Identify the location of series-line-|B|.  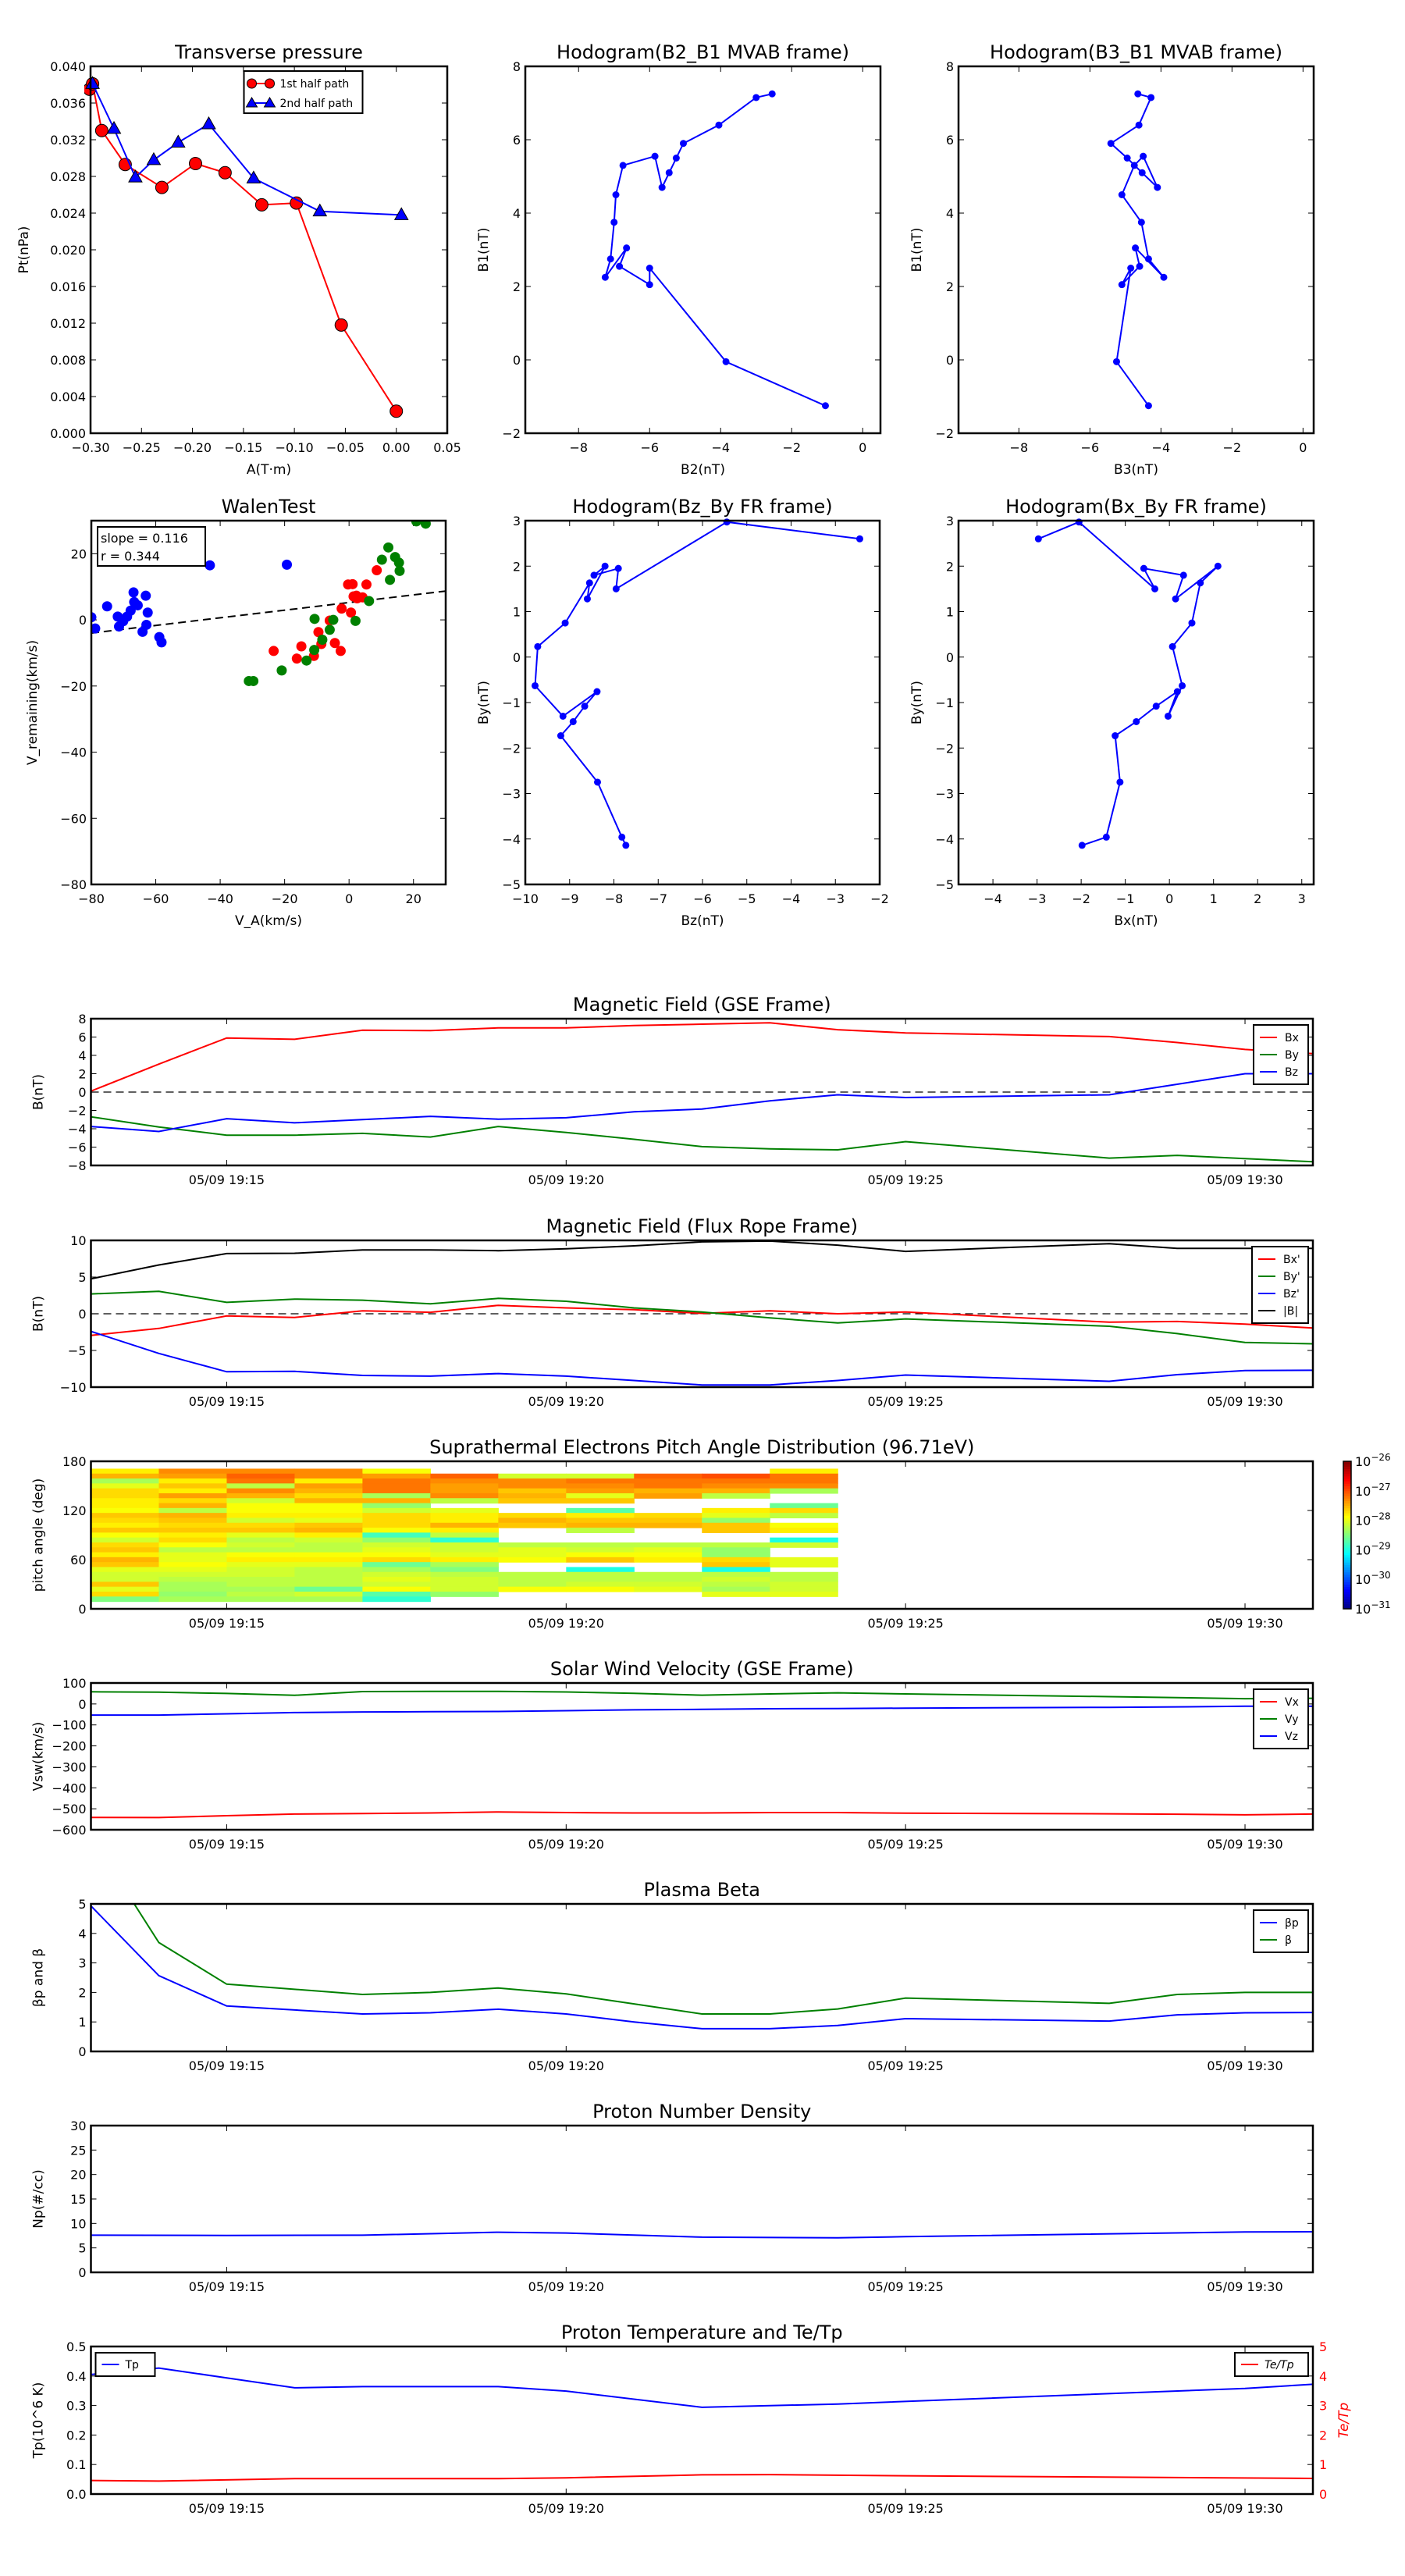
(702, 1260).